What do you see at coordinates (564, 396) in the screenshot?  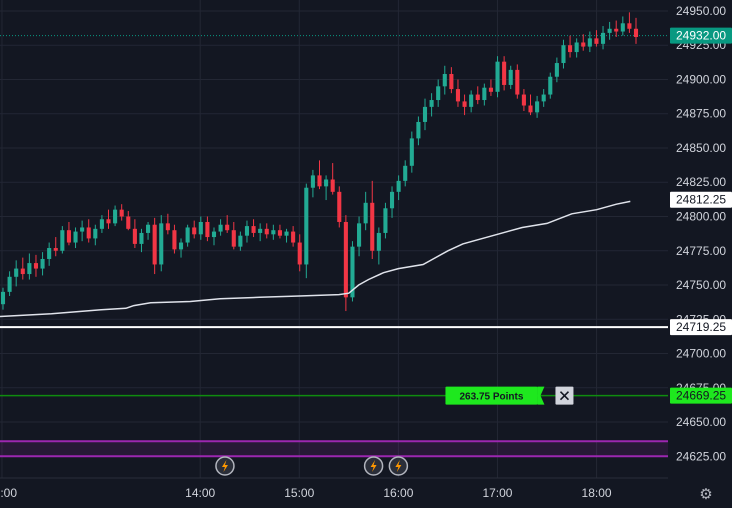 I see `close-icon` at bounding box center [564, 396].